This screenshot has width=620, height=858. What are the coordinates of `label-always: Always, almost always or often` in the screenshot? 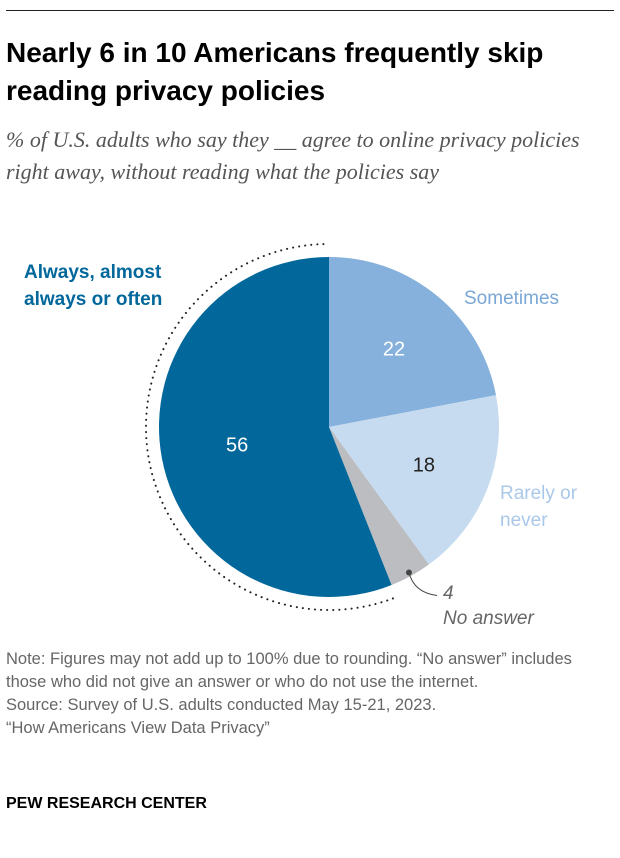 It's located at (93, 286).